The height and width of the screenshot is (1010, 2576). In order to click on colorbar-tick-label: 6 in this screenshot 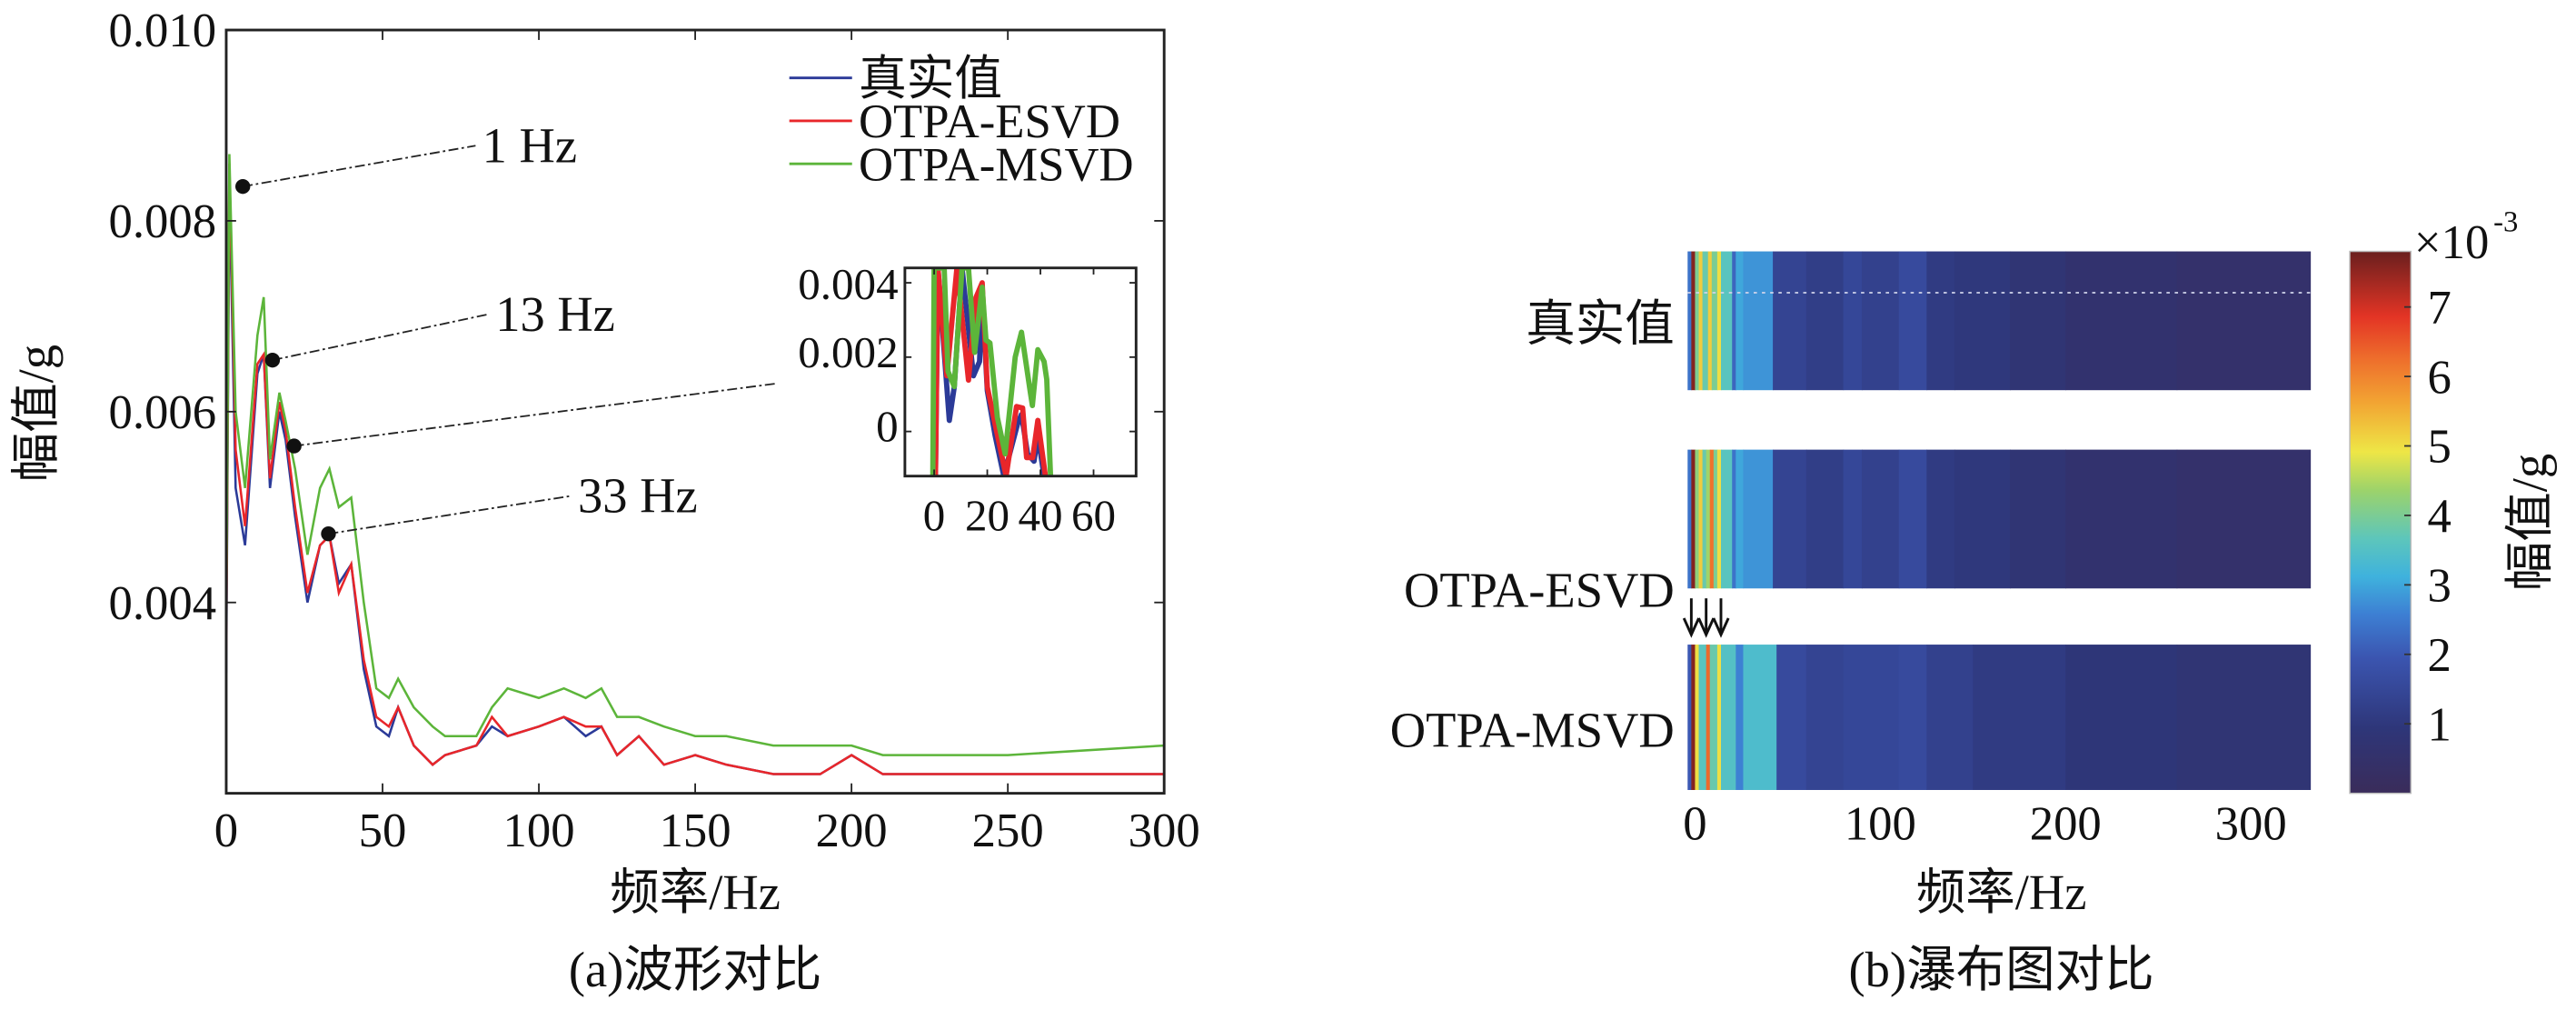, I will do `click(2439, 378)`.